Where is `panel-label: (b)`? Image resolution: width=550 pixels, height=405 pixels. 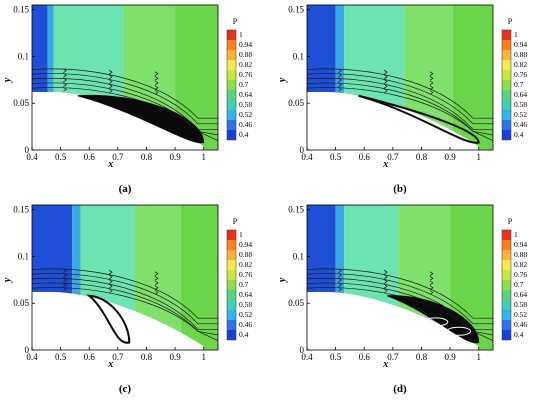
panel-label: (b) is located at coordinates (400, 189).